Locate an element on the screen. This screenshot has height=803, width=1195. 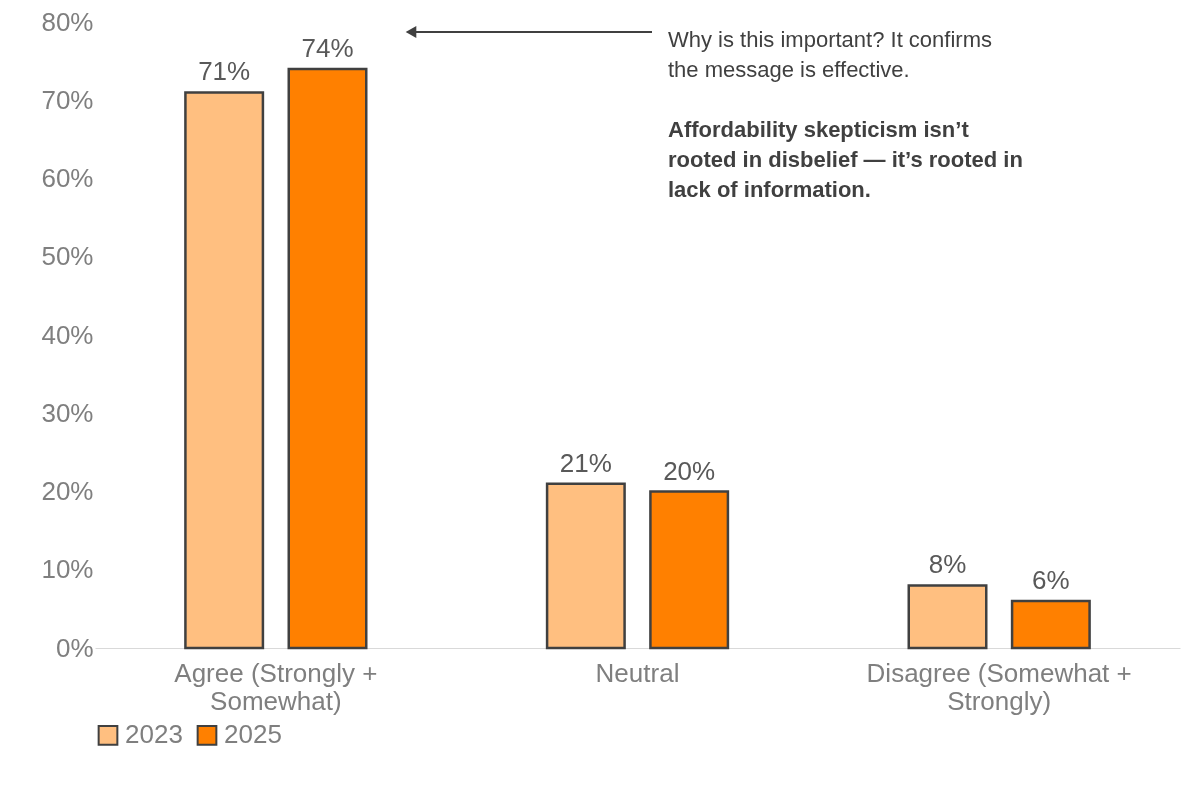
text: 8% is located at coordinates (947, 564).